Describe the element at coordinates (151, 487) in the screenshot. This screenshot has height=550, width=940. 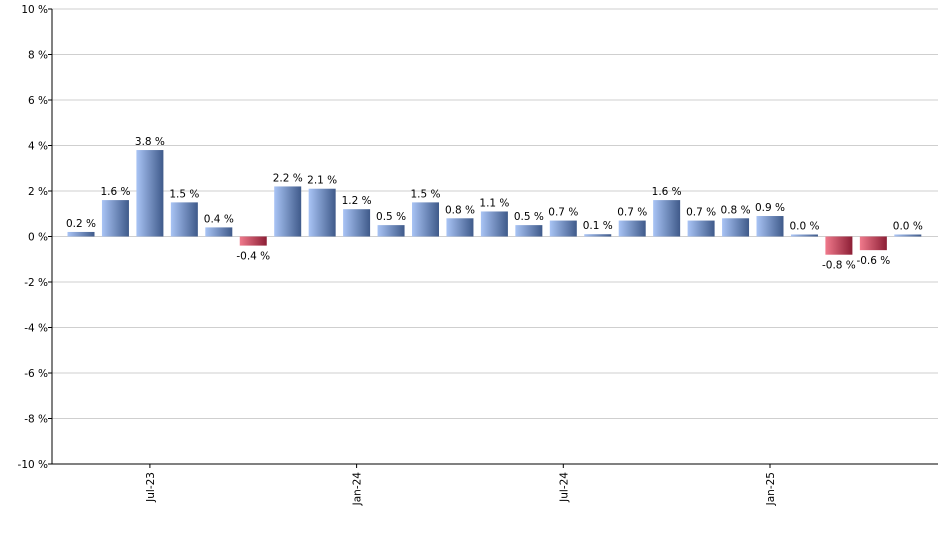
I see `x-tick-label: Jul-23` at that location.